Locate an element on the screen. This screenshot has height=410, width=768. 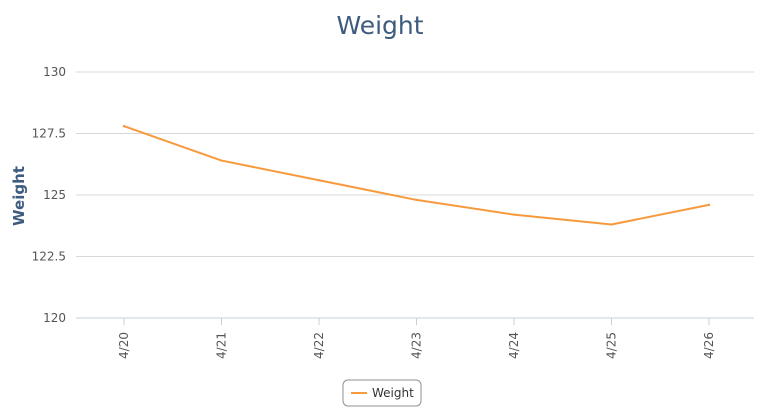
y-tick-label: 122.5 is located at coordinates (49, 257).